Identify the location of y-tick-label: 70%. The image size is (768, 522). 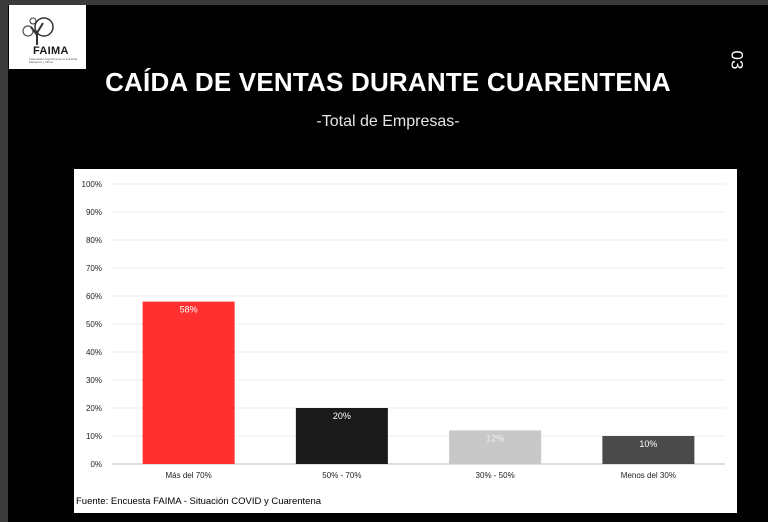
(94, 268).